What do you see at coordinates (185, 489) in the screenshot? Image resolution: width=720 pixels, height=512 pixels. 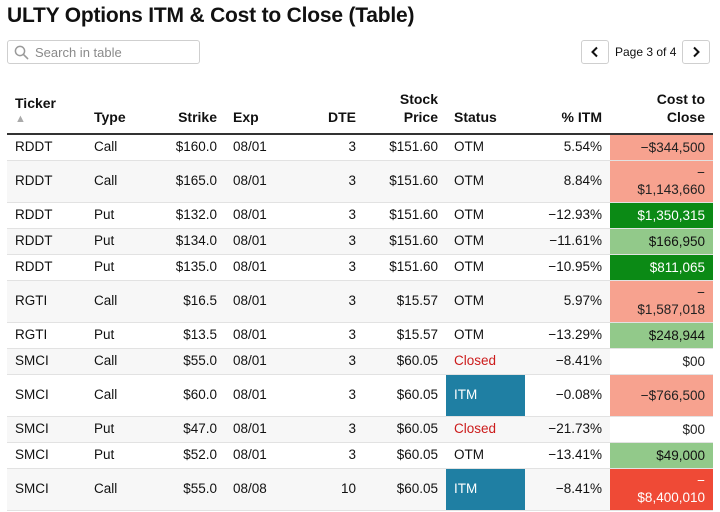 I see `cell-strike: $55.0` at bounding box center [185, 489].